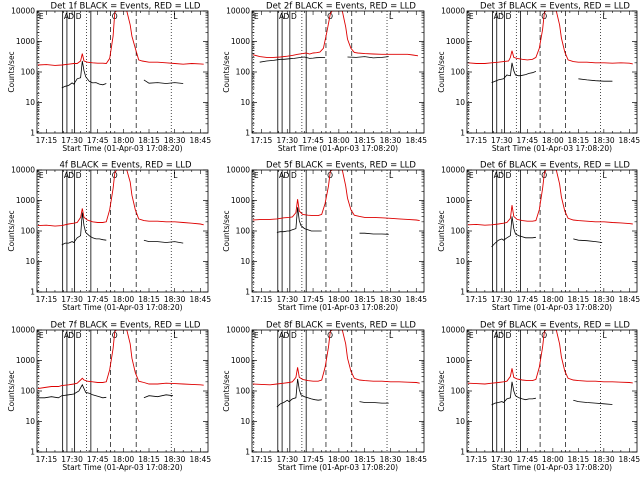 The height and width of the screenshot is (480, 640). What do you see at coordinates (125, 166) in the screenshot?
I see `panel-title: 4f BLACK = Events, RED = LLD` at bounding box center [125, 166].